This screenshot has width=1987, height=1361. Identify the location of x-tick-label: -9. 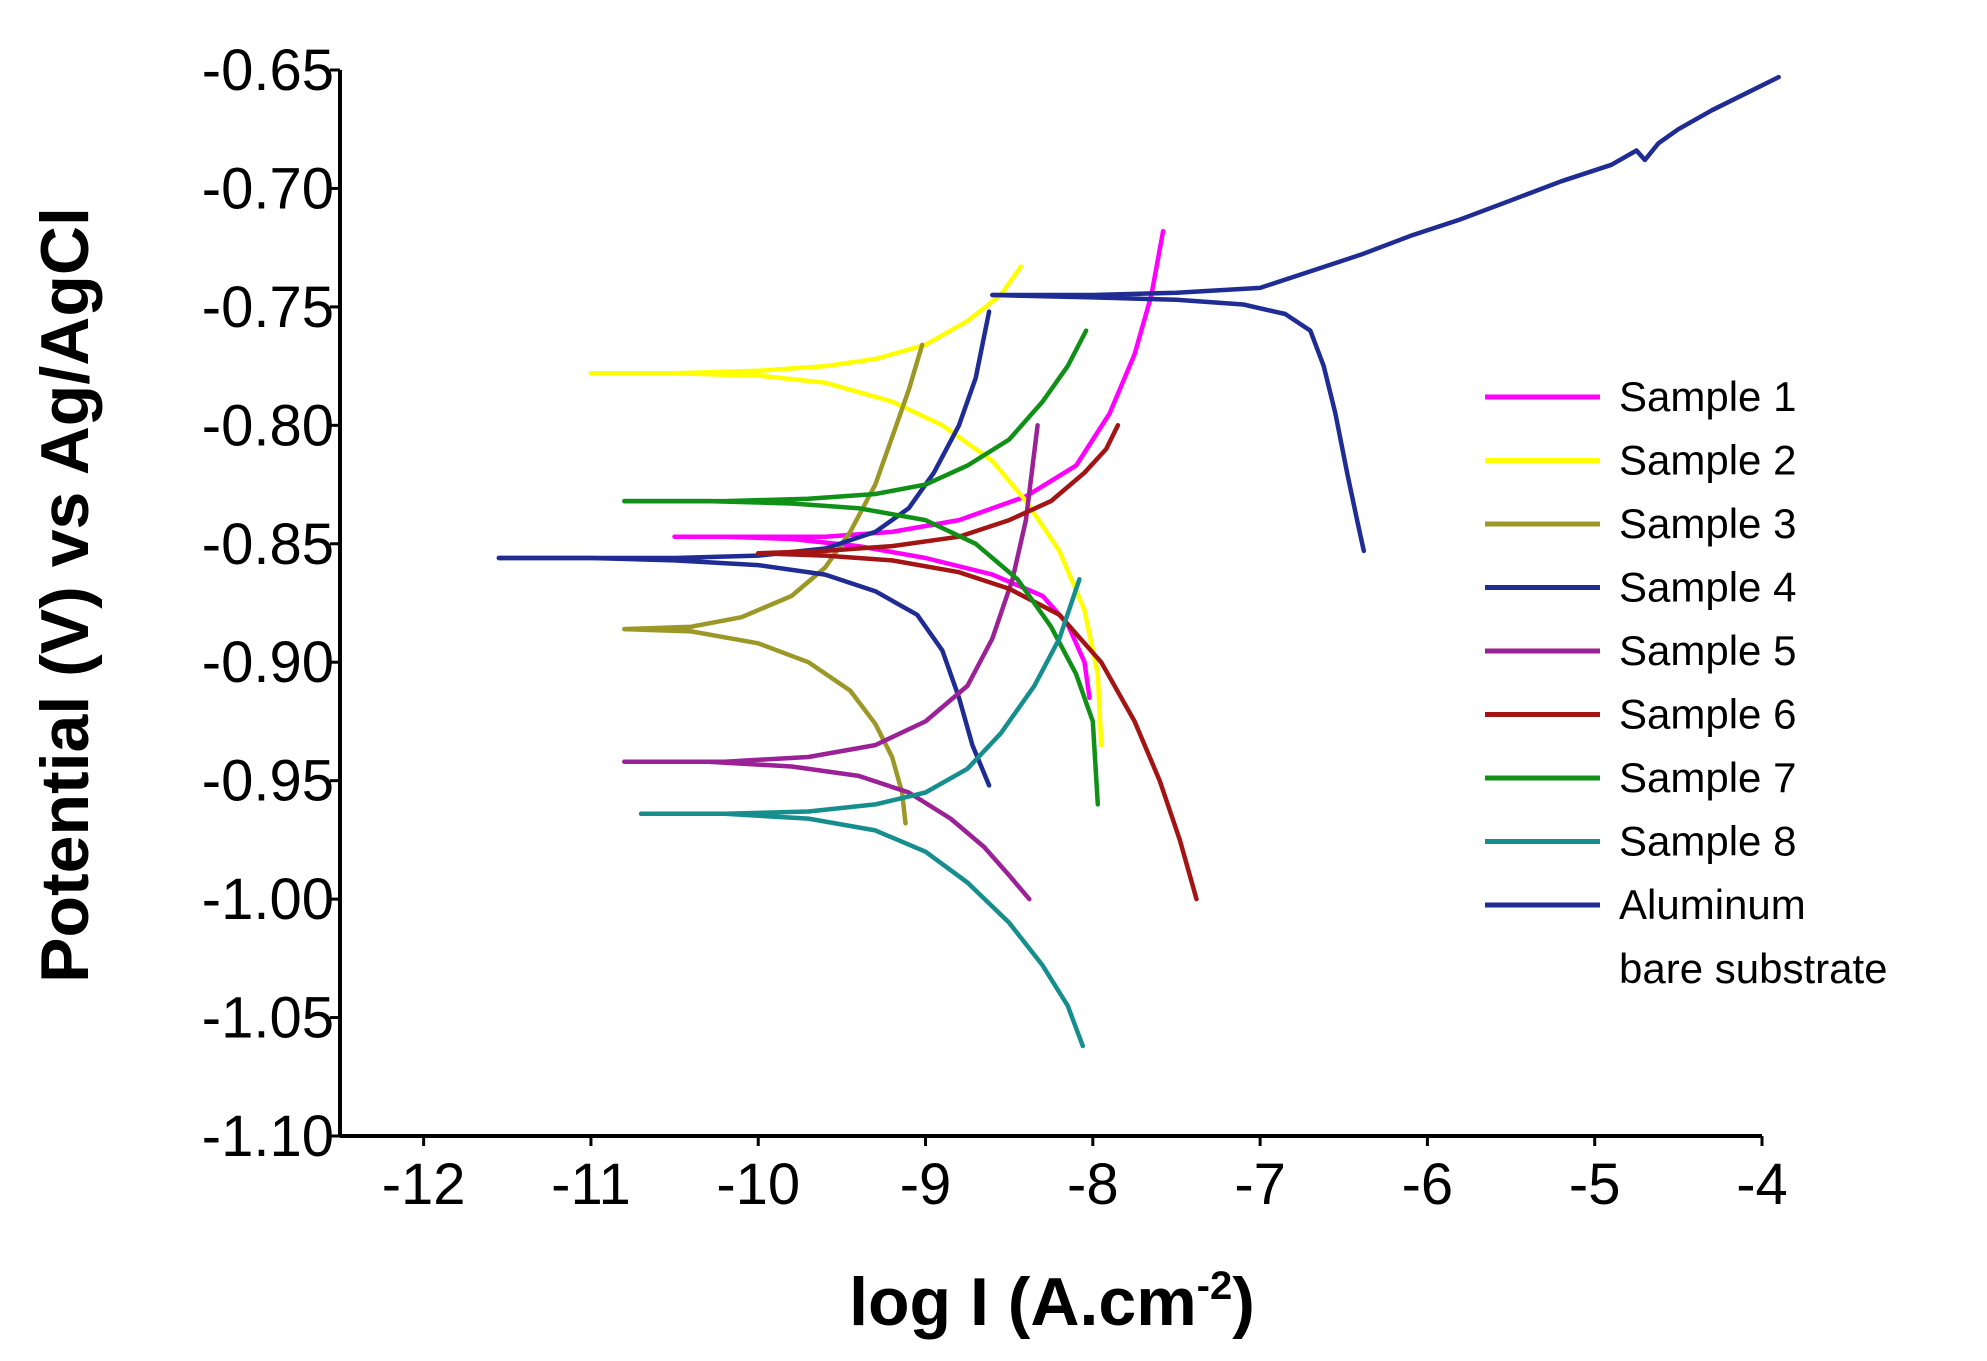
(926, 1184).